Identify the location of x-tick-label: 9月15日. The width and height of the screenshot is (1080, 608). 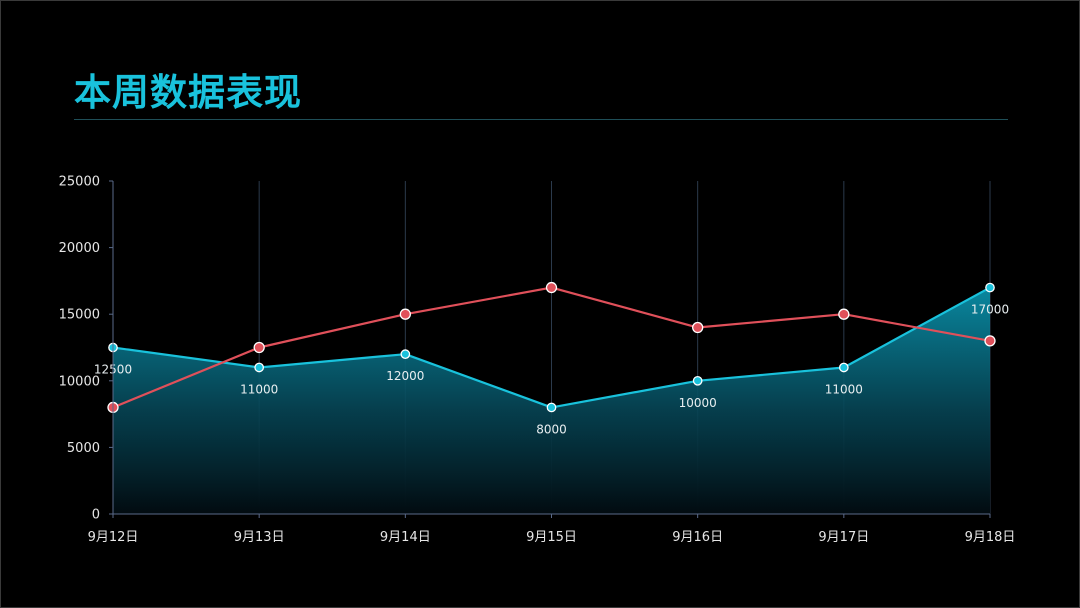
(551, 537).